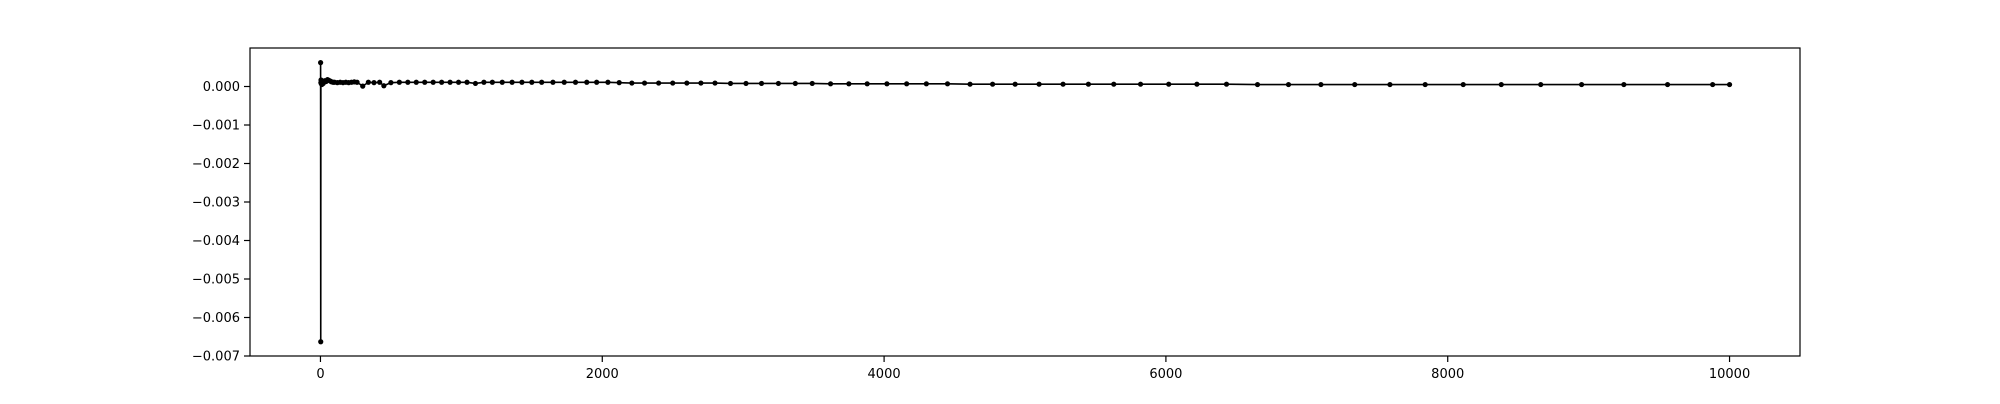 The height and width of the screenshot is (404, 2000). Describe the element at coordinates (1165, 374) in the screenshot. I see `x-tick-label: 6000` at that location.